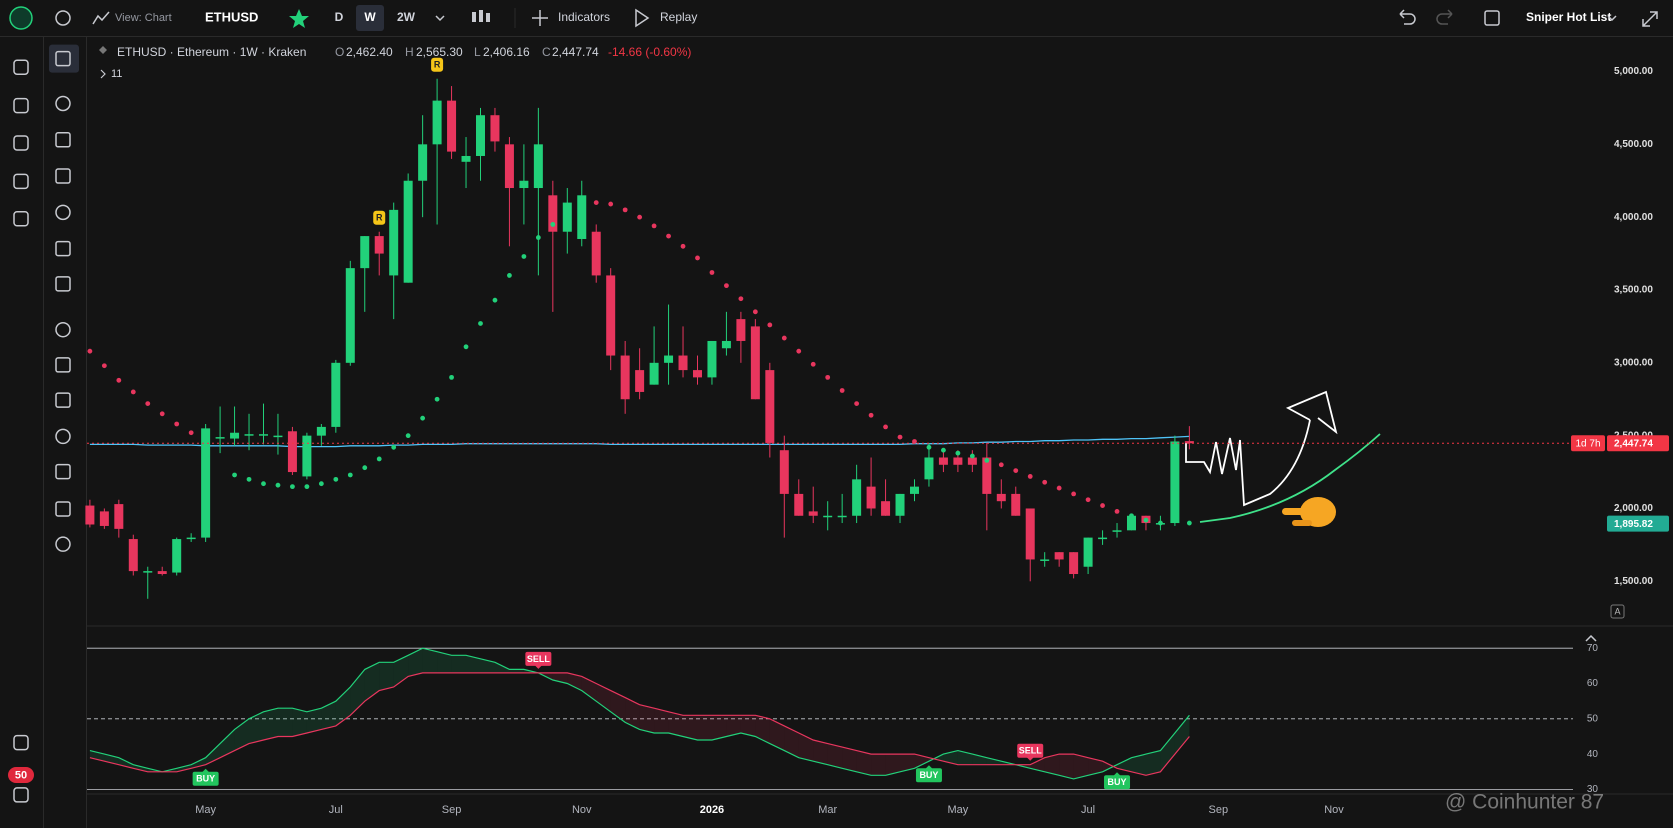 The height and width of the screenshot is (828, 1673). Describe the element at coordinates (103, 74) in the screenshot. I see `expand-indicators` at that location.